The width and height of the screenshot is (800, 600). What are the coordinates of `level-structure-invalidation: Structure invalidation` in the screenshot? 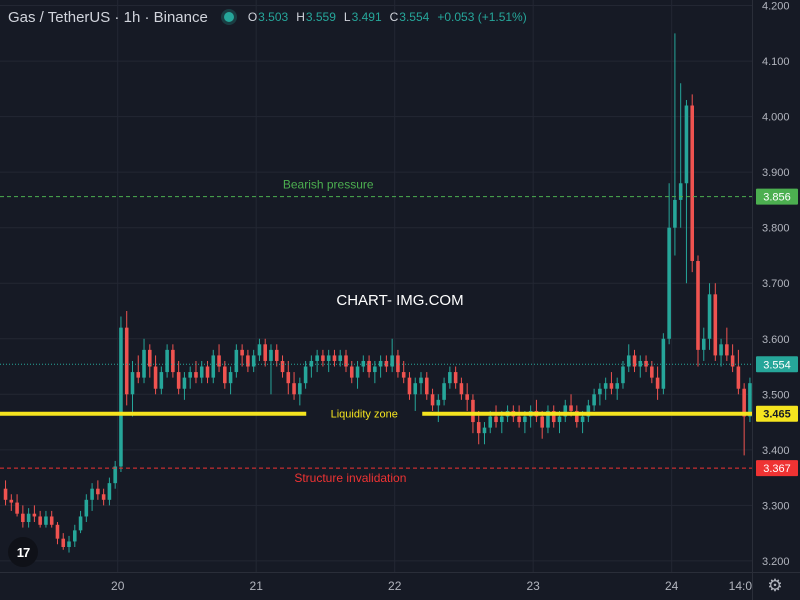 It's located at (376, 476).